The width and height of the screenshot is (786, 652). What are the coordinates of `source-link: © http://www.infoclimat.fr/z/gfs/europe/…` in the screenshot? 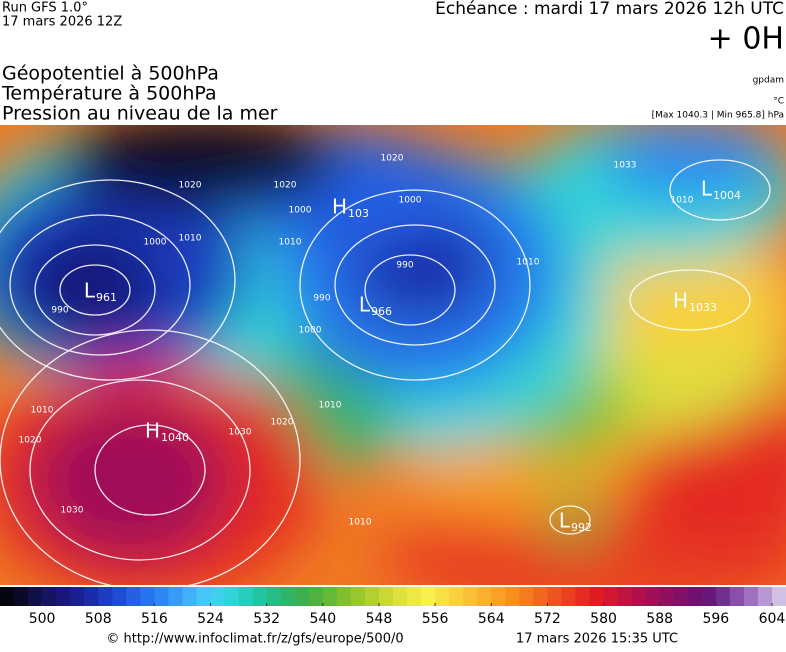 It's located at (254, 639).